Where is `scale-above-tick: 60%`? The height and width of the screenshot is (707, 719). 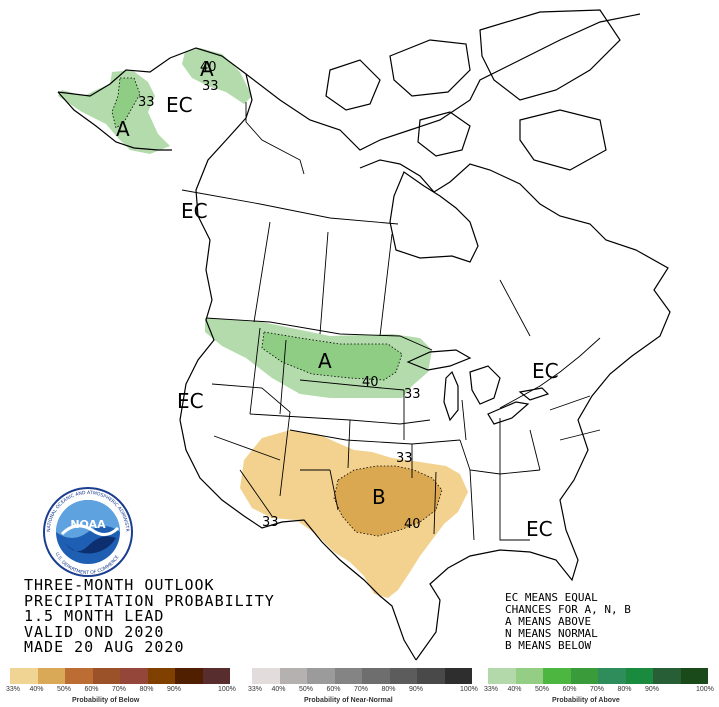
scale-above-tick: 60% is located at coordinates (569, 689).